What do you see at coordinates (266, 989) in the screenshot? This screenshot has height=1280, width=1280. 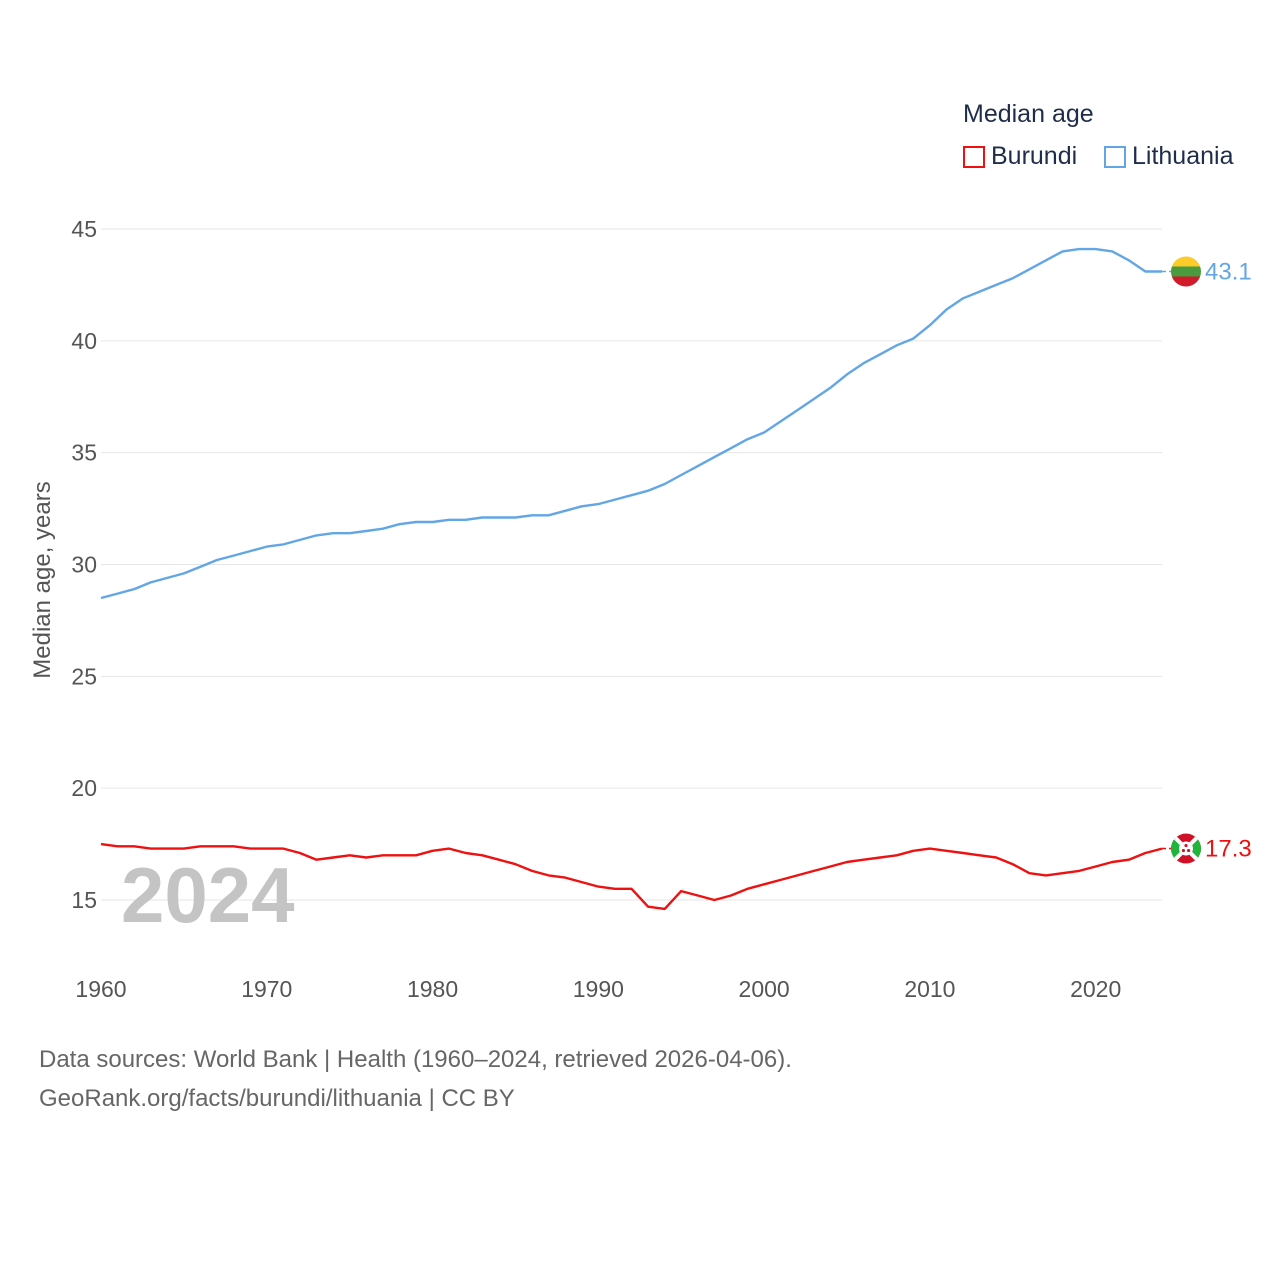 I see `x-tick-label: 1970` at bounding box center [266, 989].